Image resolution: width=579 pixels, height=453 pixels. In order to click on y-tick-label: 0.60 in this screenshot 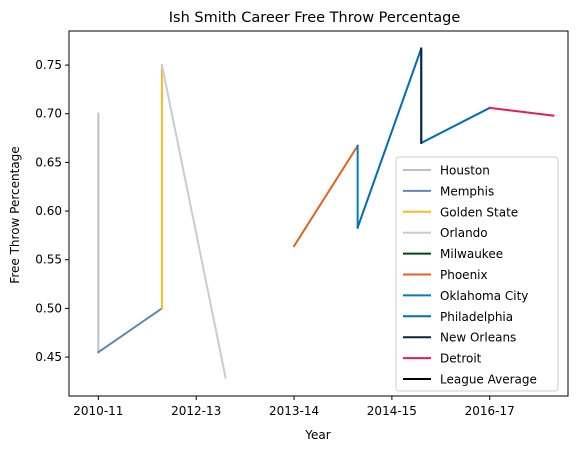, I will do `click(48, 211)`.